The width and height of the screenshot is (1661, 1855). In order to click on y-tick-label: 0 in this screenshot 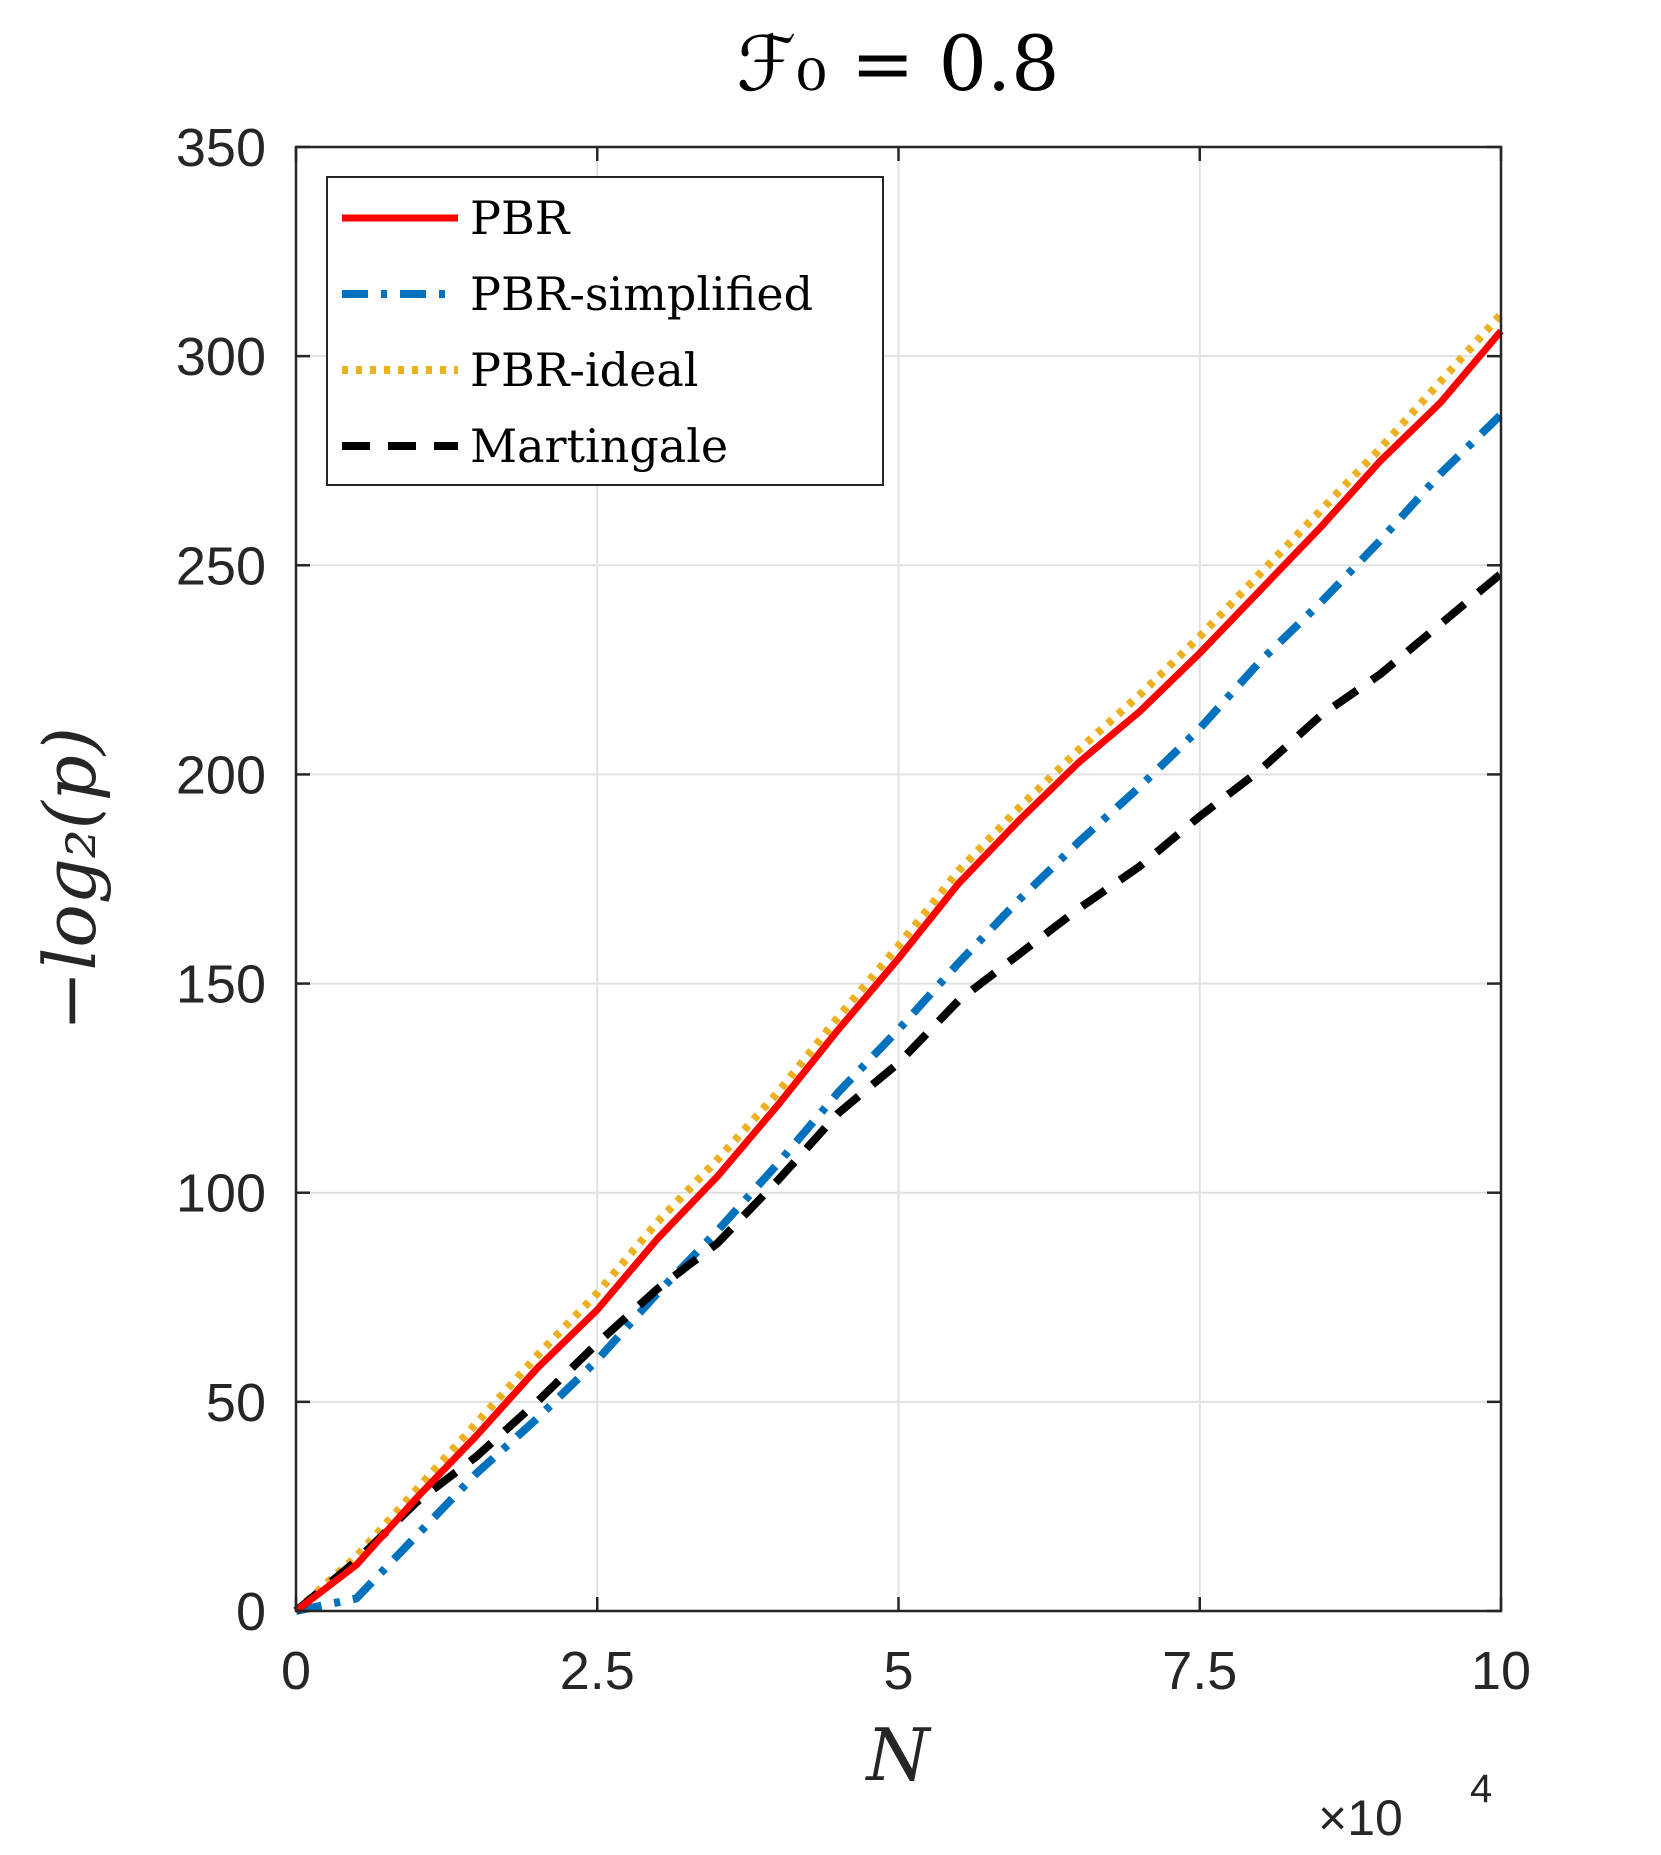, I will do `click(251, 1612)`.